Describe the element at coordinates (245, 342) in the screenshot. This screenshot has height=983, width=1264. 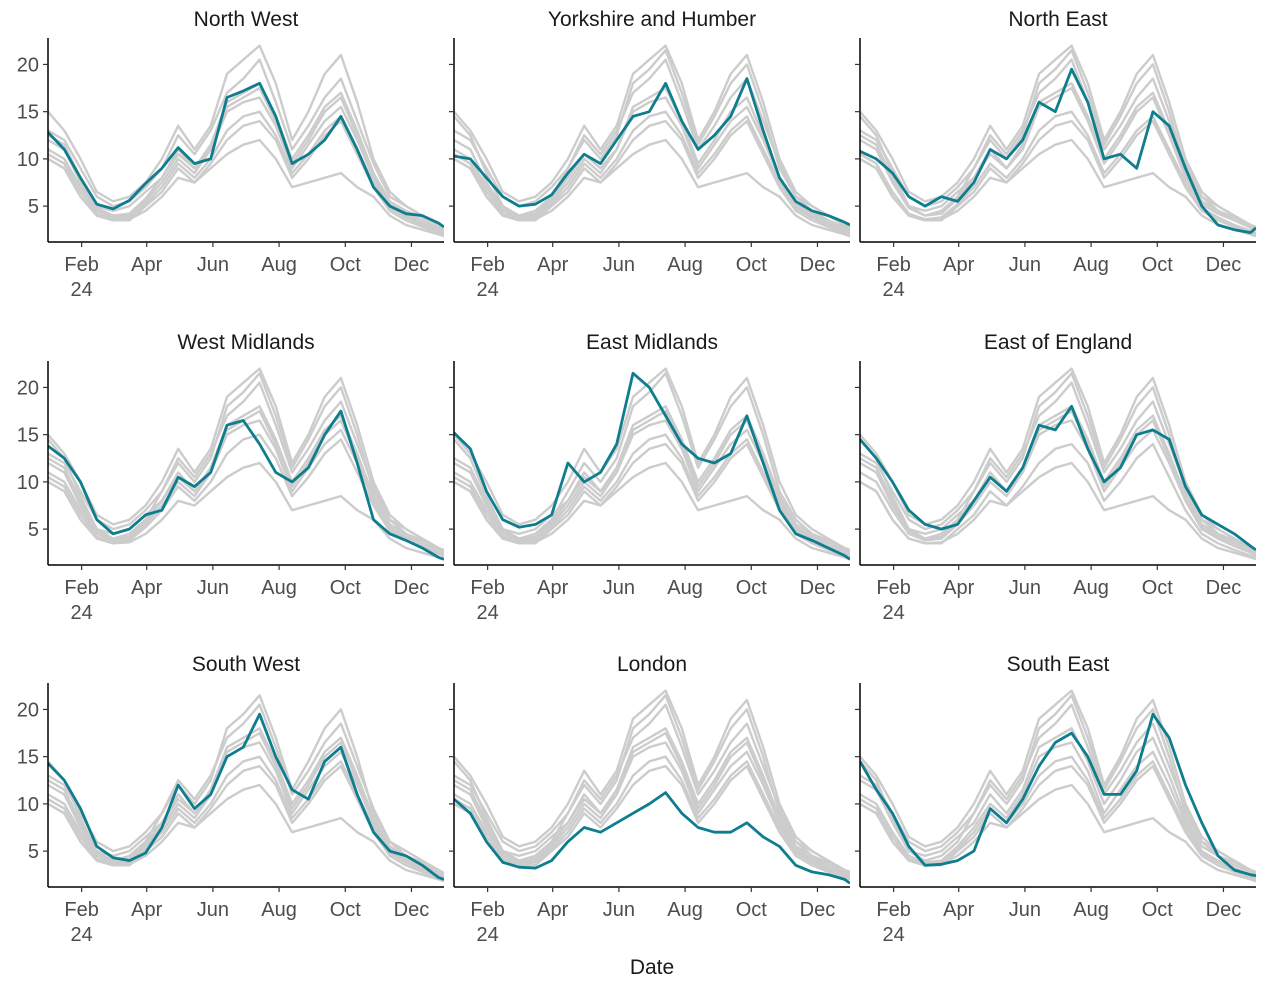
I see `panel-title: West Midlands` at that location.